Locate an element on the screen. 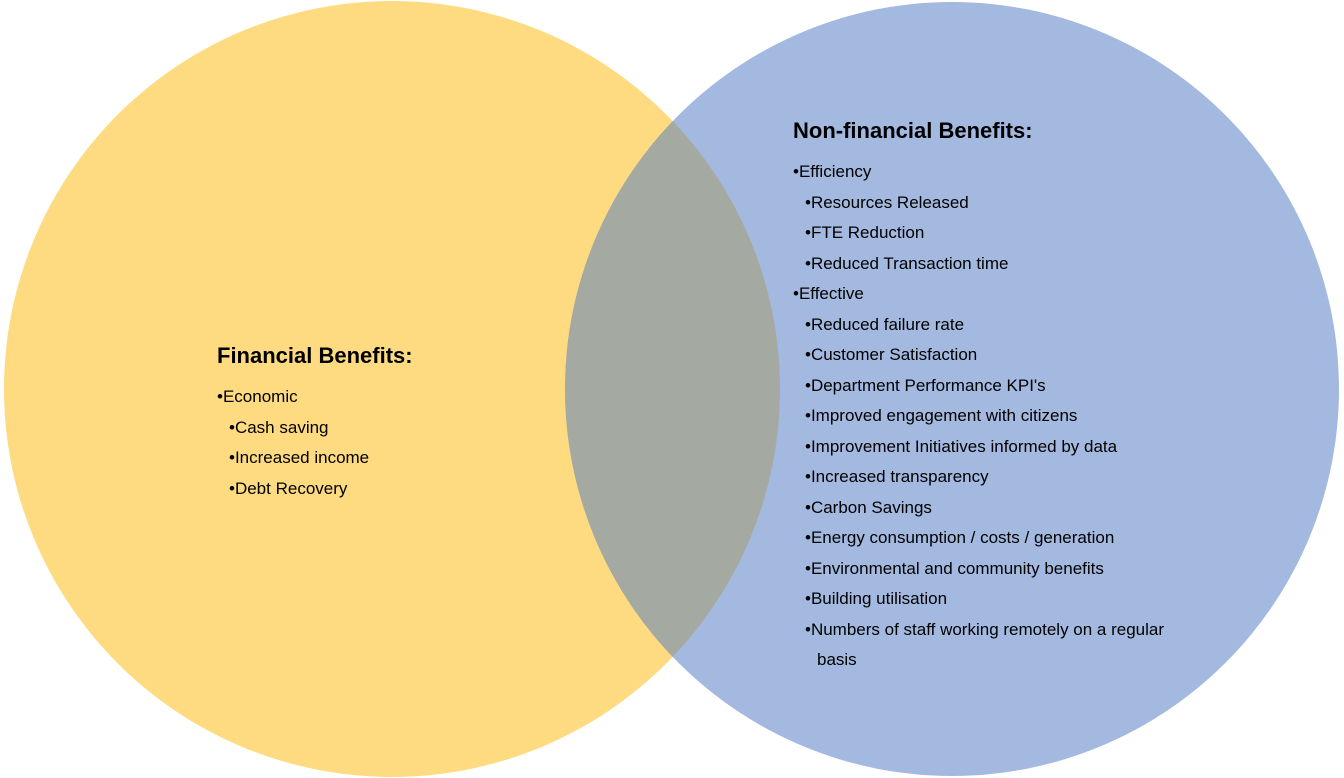 The height and width of the screenshot is (778, 1344). list-item: •Building utilisation is located at coordinates (876, 598).